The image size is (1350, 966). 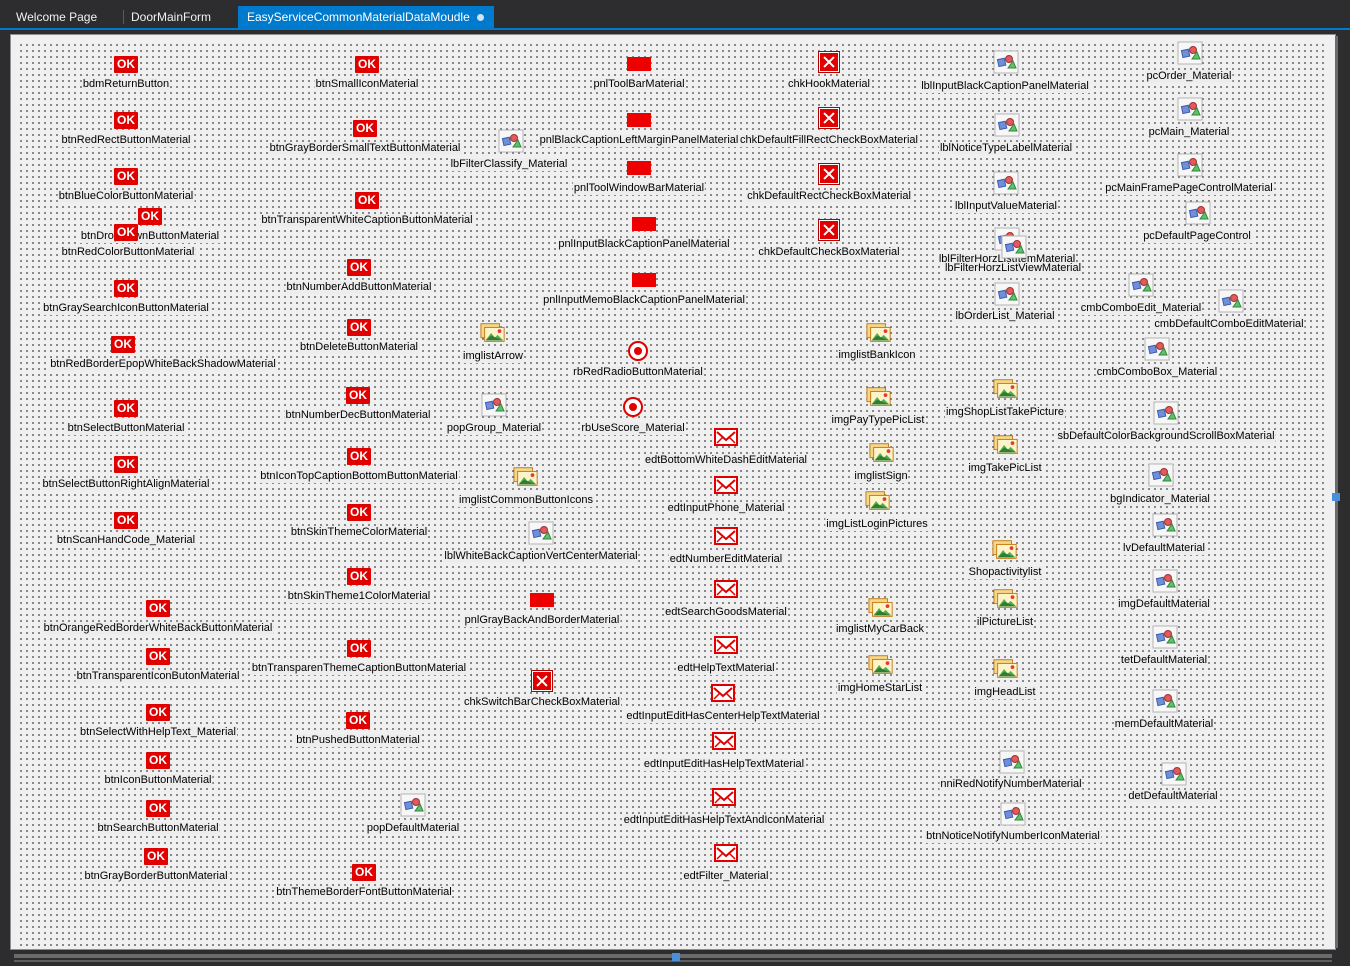 I want to click on right-resize-handle, so click(x=1336, y=497).